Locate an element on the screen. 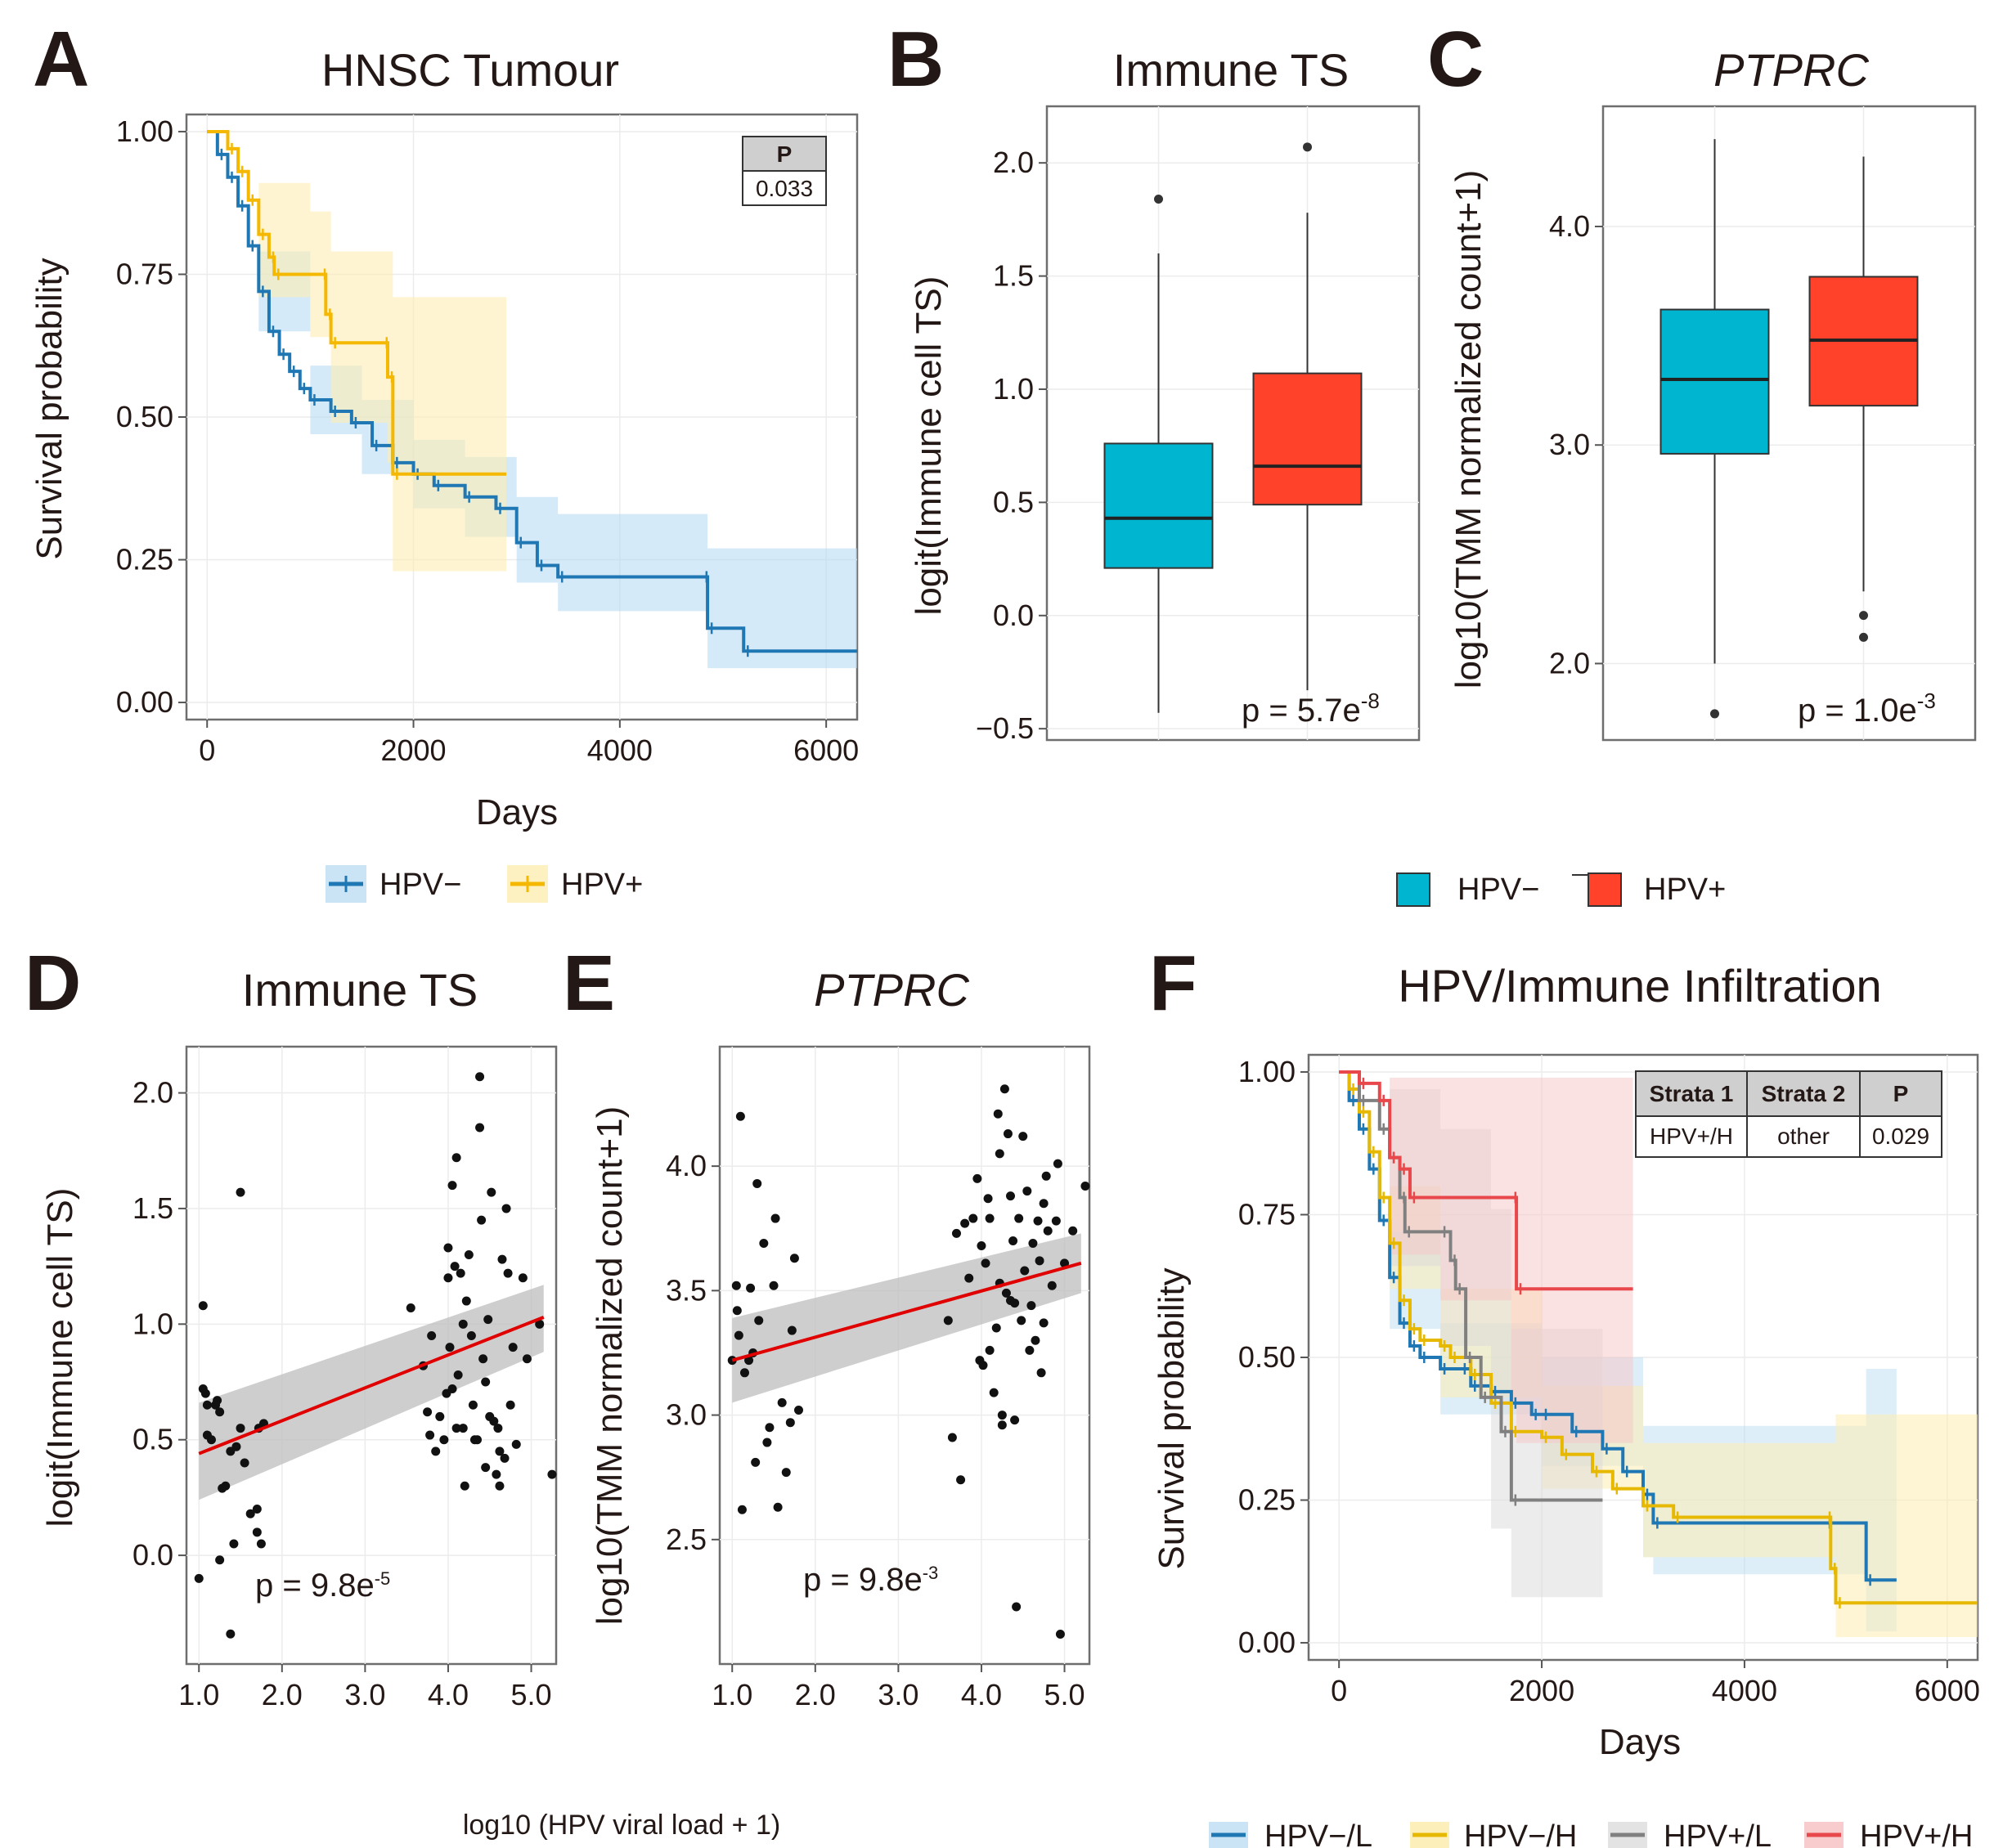  panel-f-ytick-label: 0.25 is located at coordinates (1267, 1500).